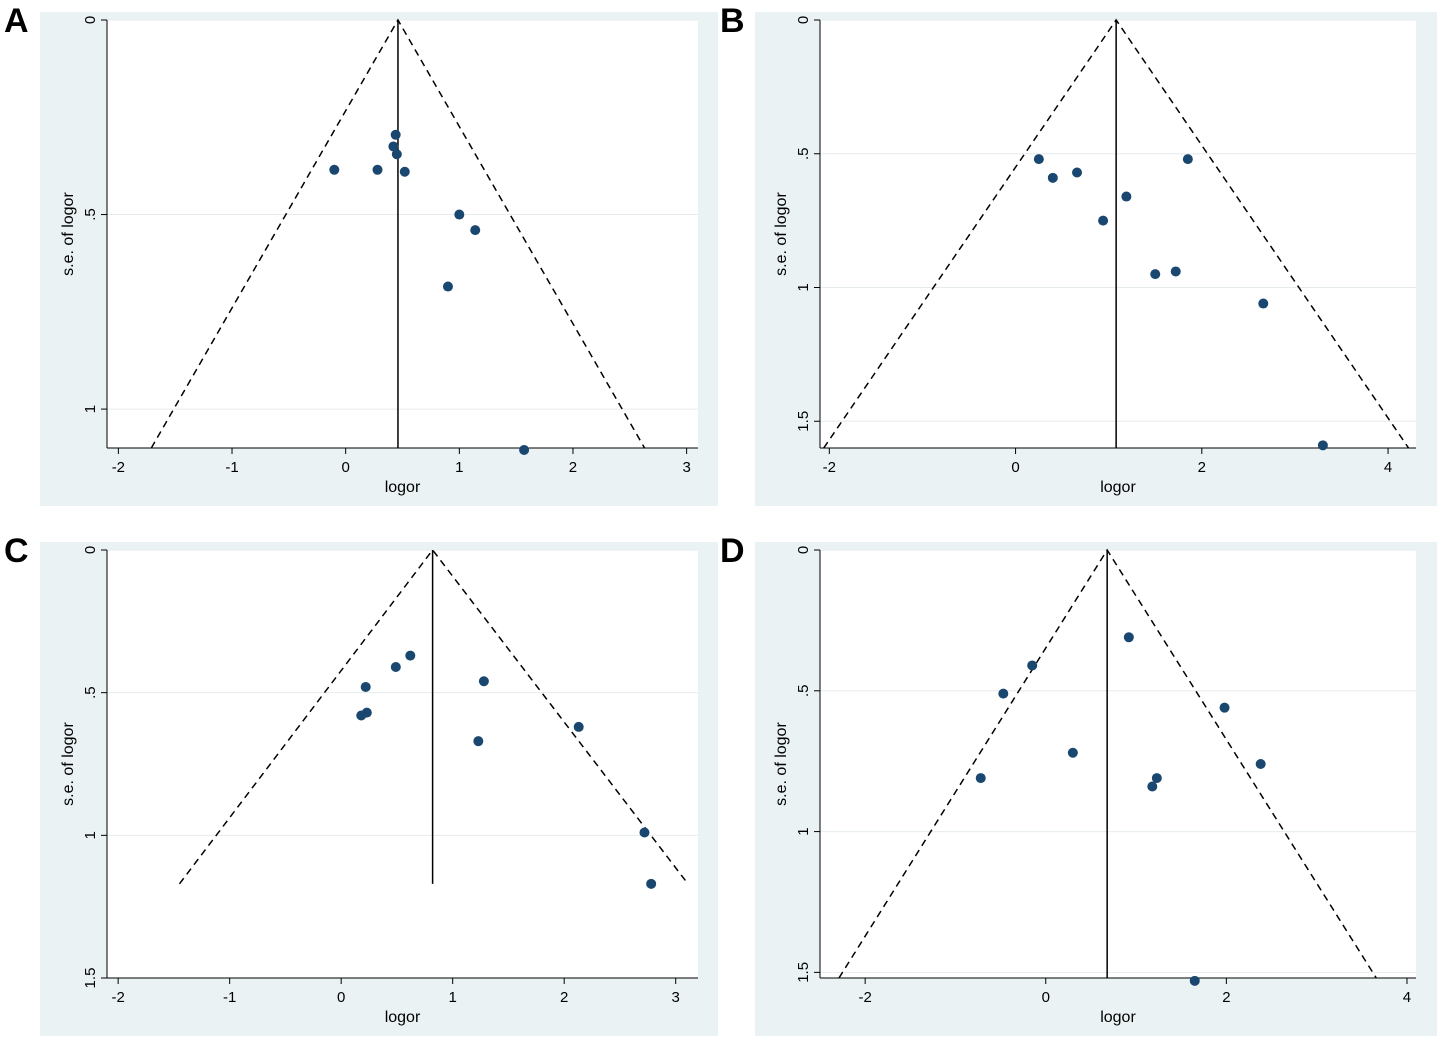 The image size is (1437, 1041). Describe the element at coordinates (803, 831) in the screenshot. I see `y-tick-label-d-2: 1` at that location.